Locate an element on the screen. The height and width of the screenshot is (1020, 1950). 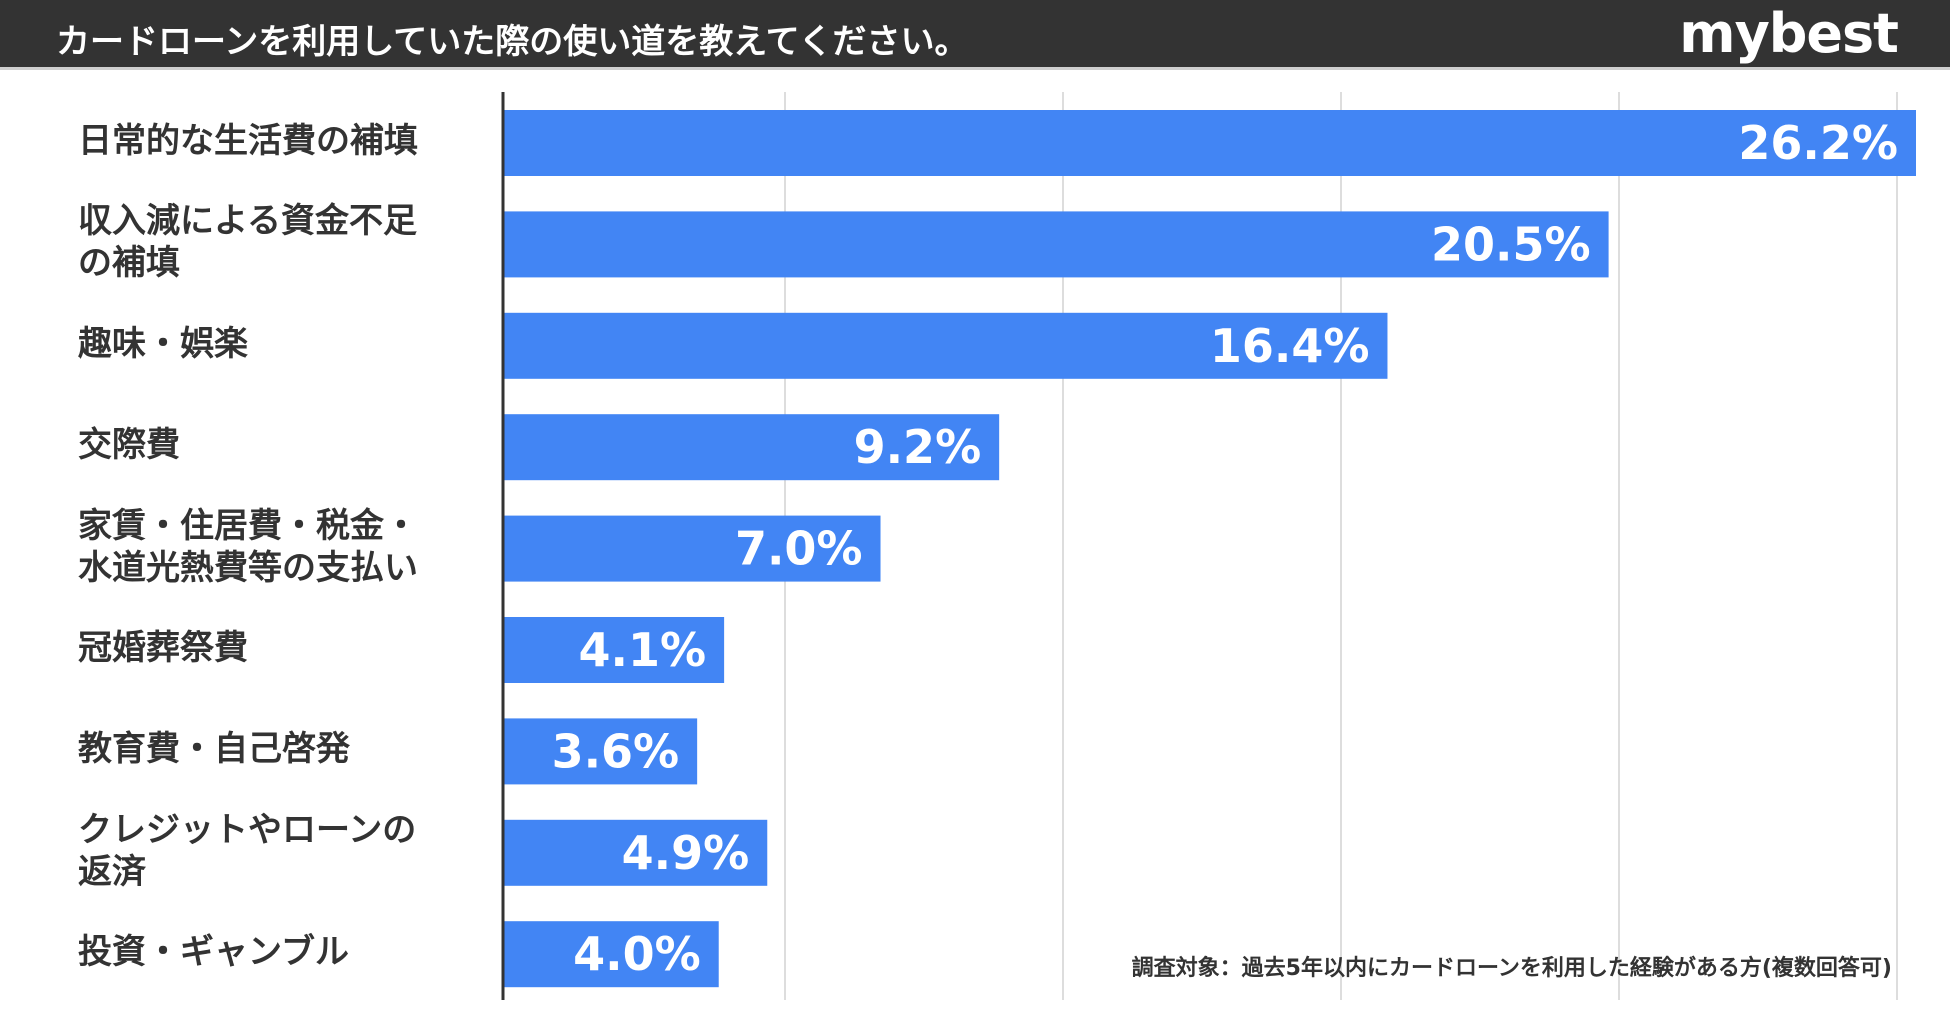
data-label: 7.0% is located at coordinates (799, 549).